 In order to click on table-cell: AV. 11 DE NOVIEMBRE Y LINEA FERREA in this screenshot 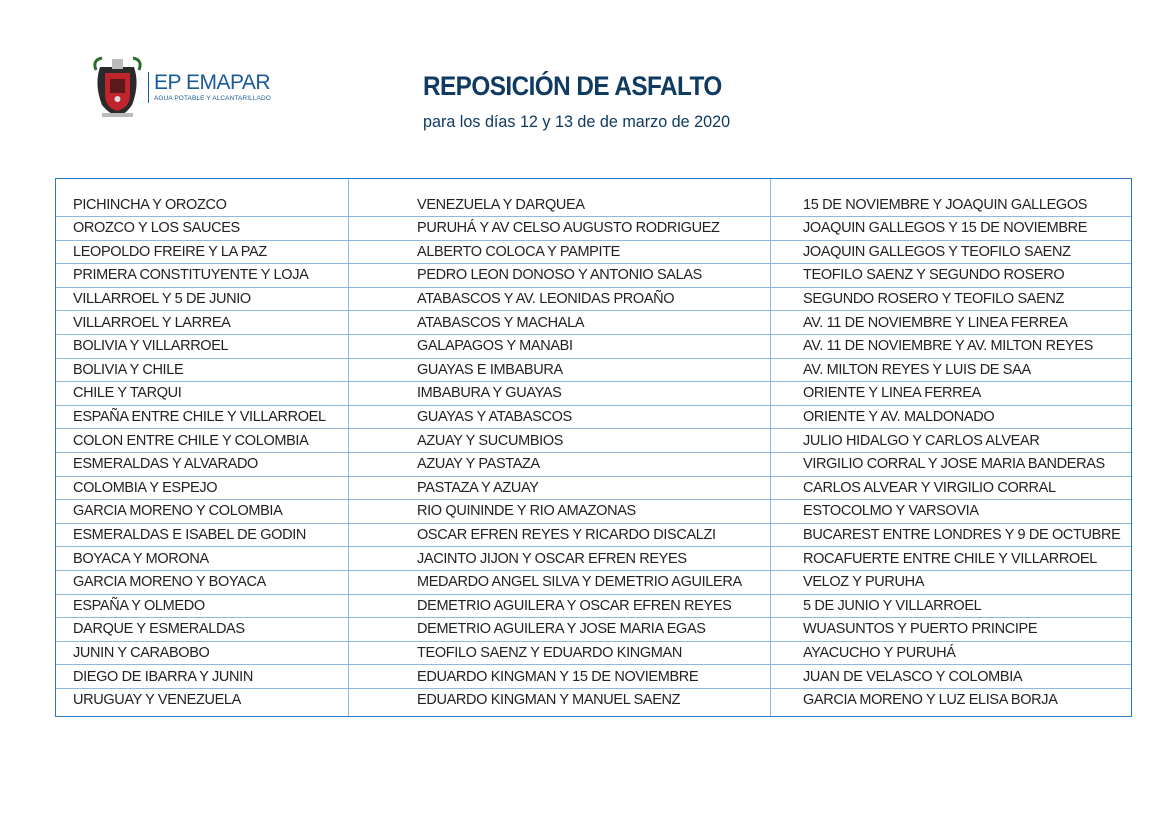, I will do `click(935, 322)`.